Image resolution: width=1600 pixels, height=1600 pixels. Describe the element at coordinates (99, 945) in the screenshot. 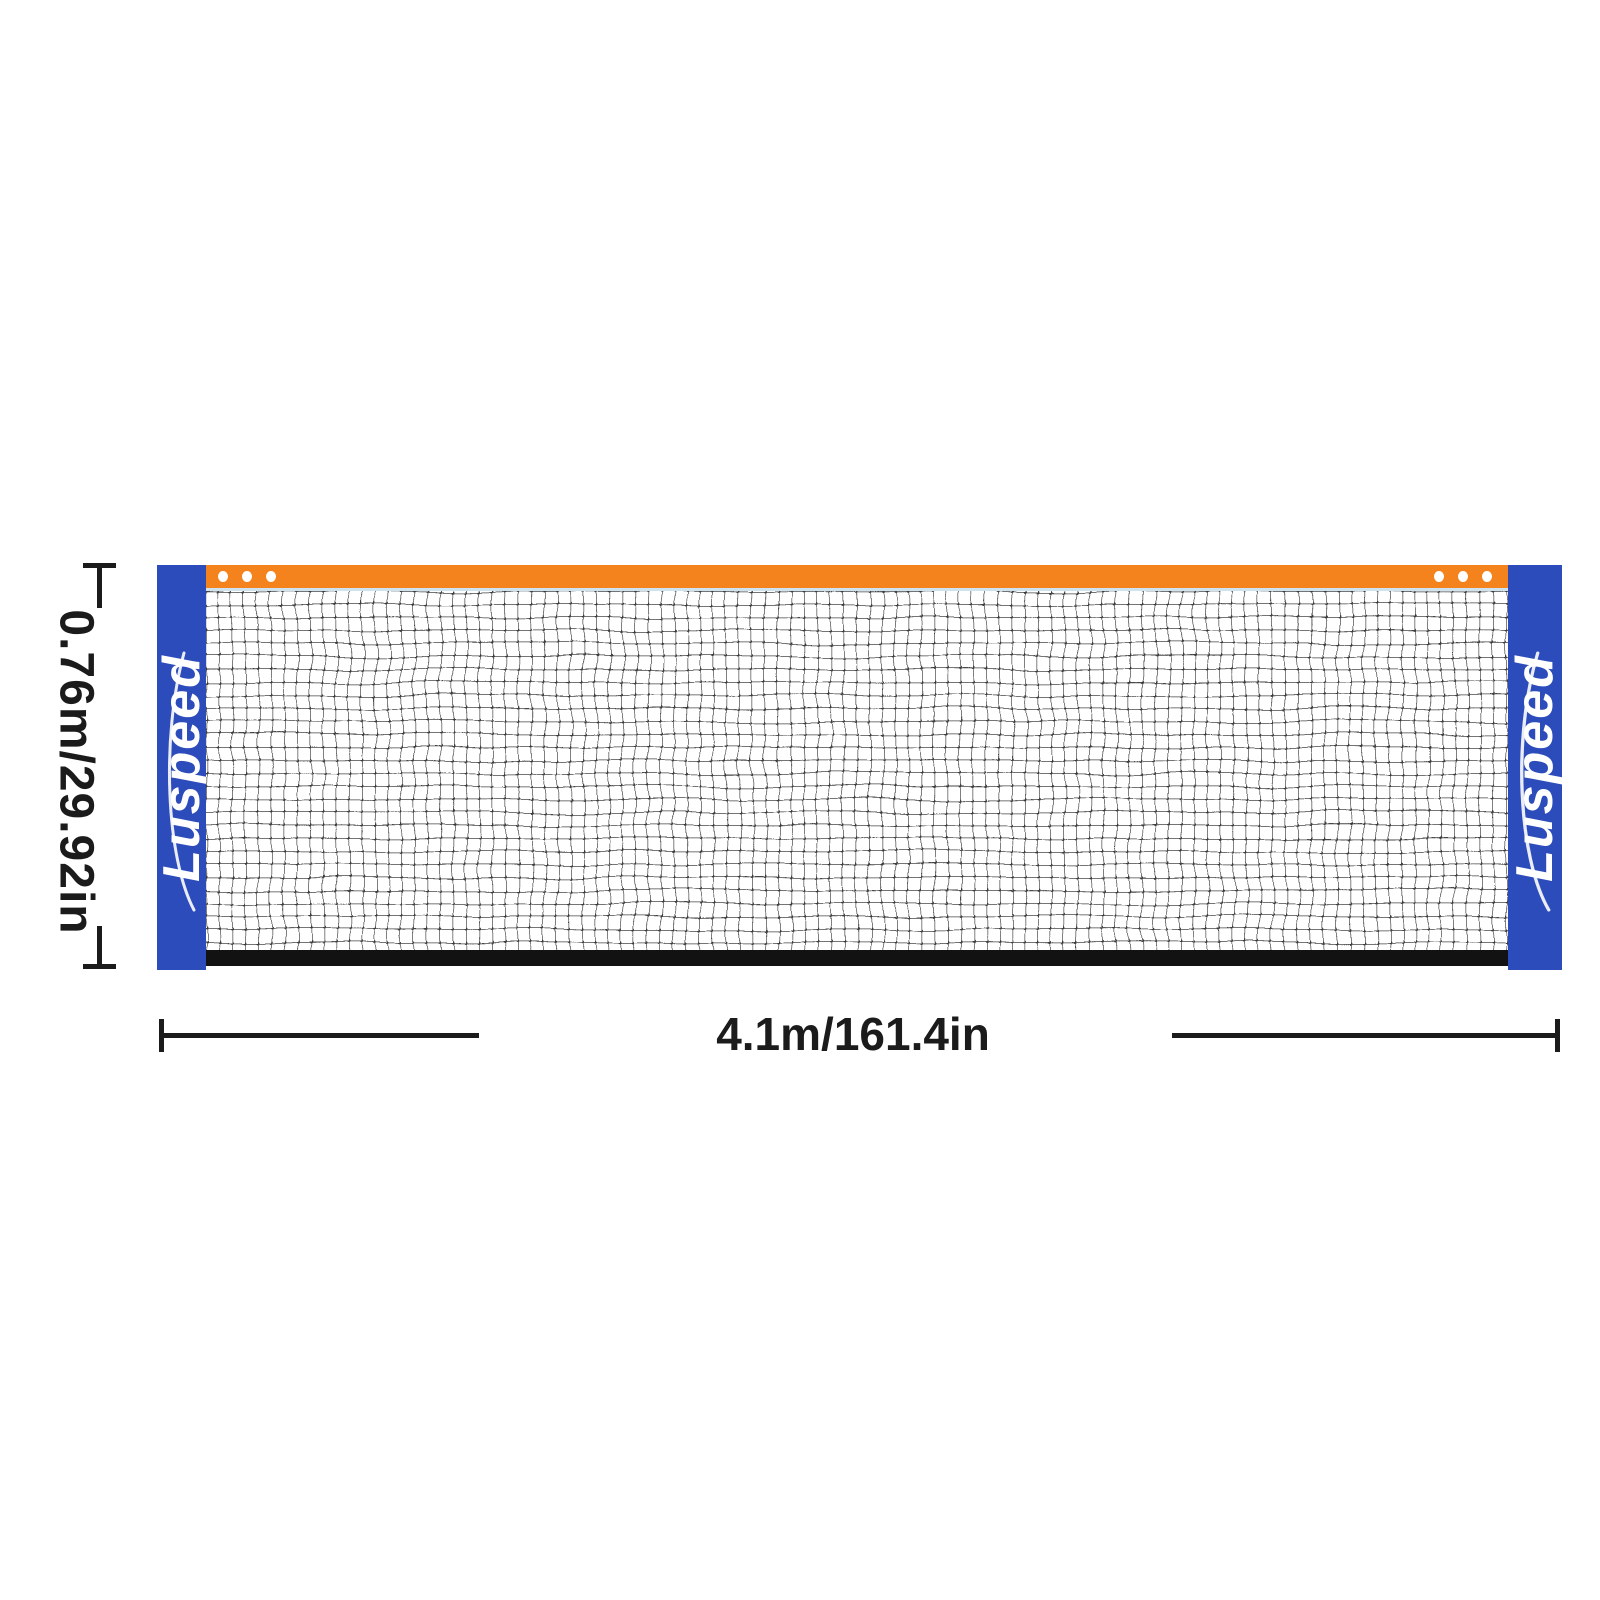

I see `height-dim-tick-bottom-stem` at that location.